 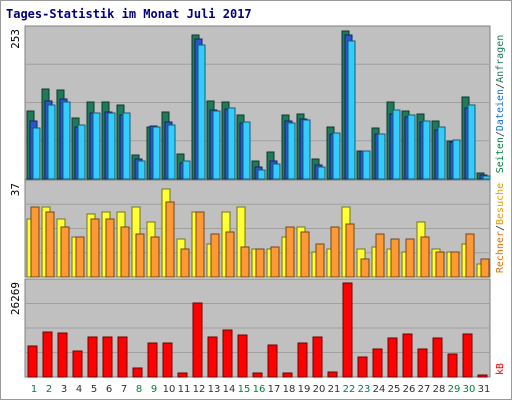 I want to click on day-label-12: 12, so click(x=199, y=389).